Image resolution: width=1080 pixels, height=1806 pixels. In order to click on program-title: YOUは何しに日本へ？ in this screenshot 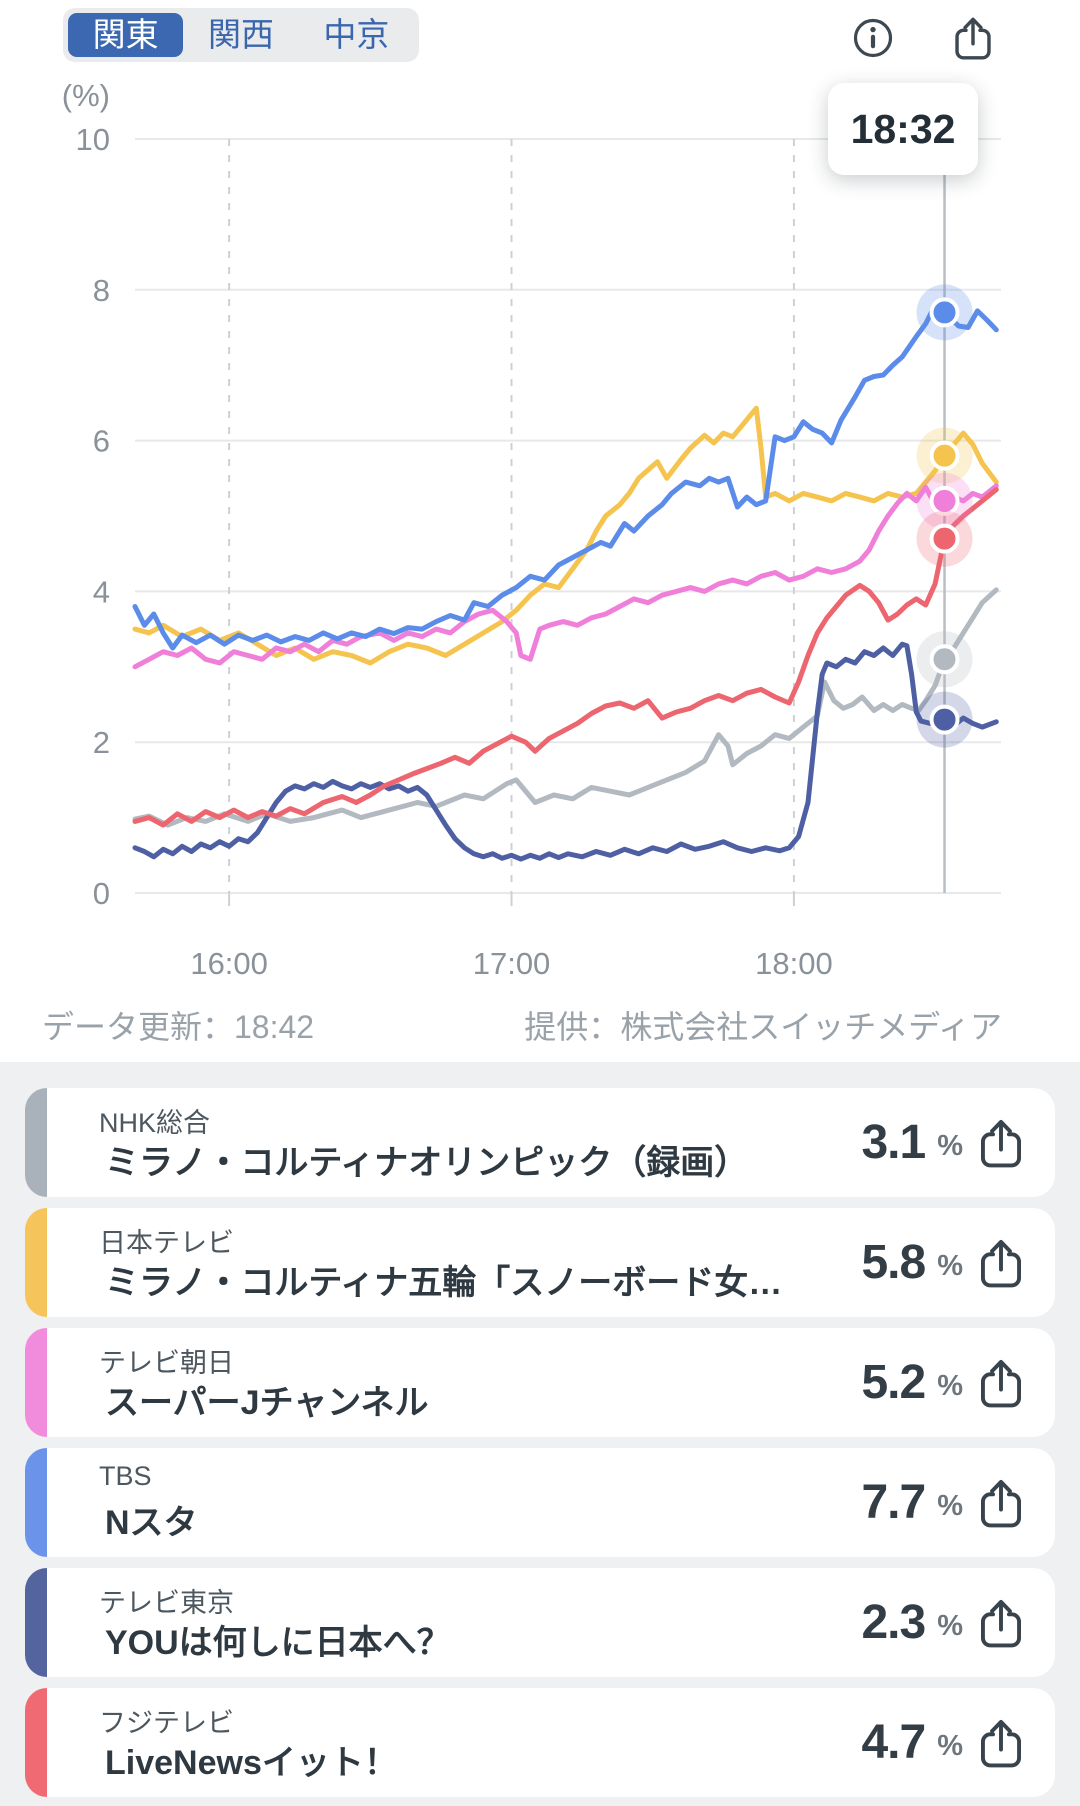, I will do `click(278, 1643)`.